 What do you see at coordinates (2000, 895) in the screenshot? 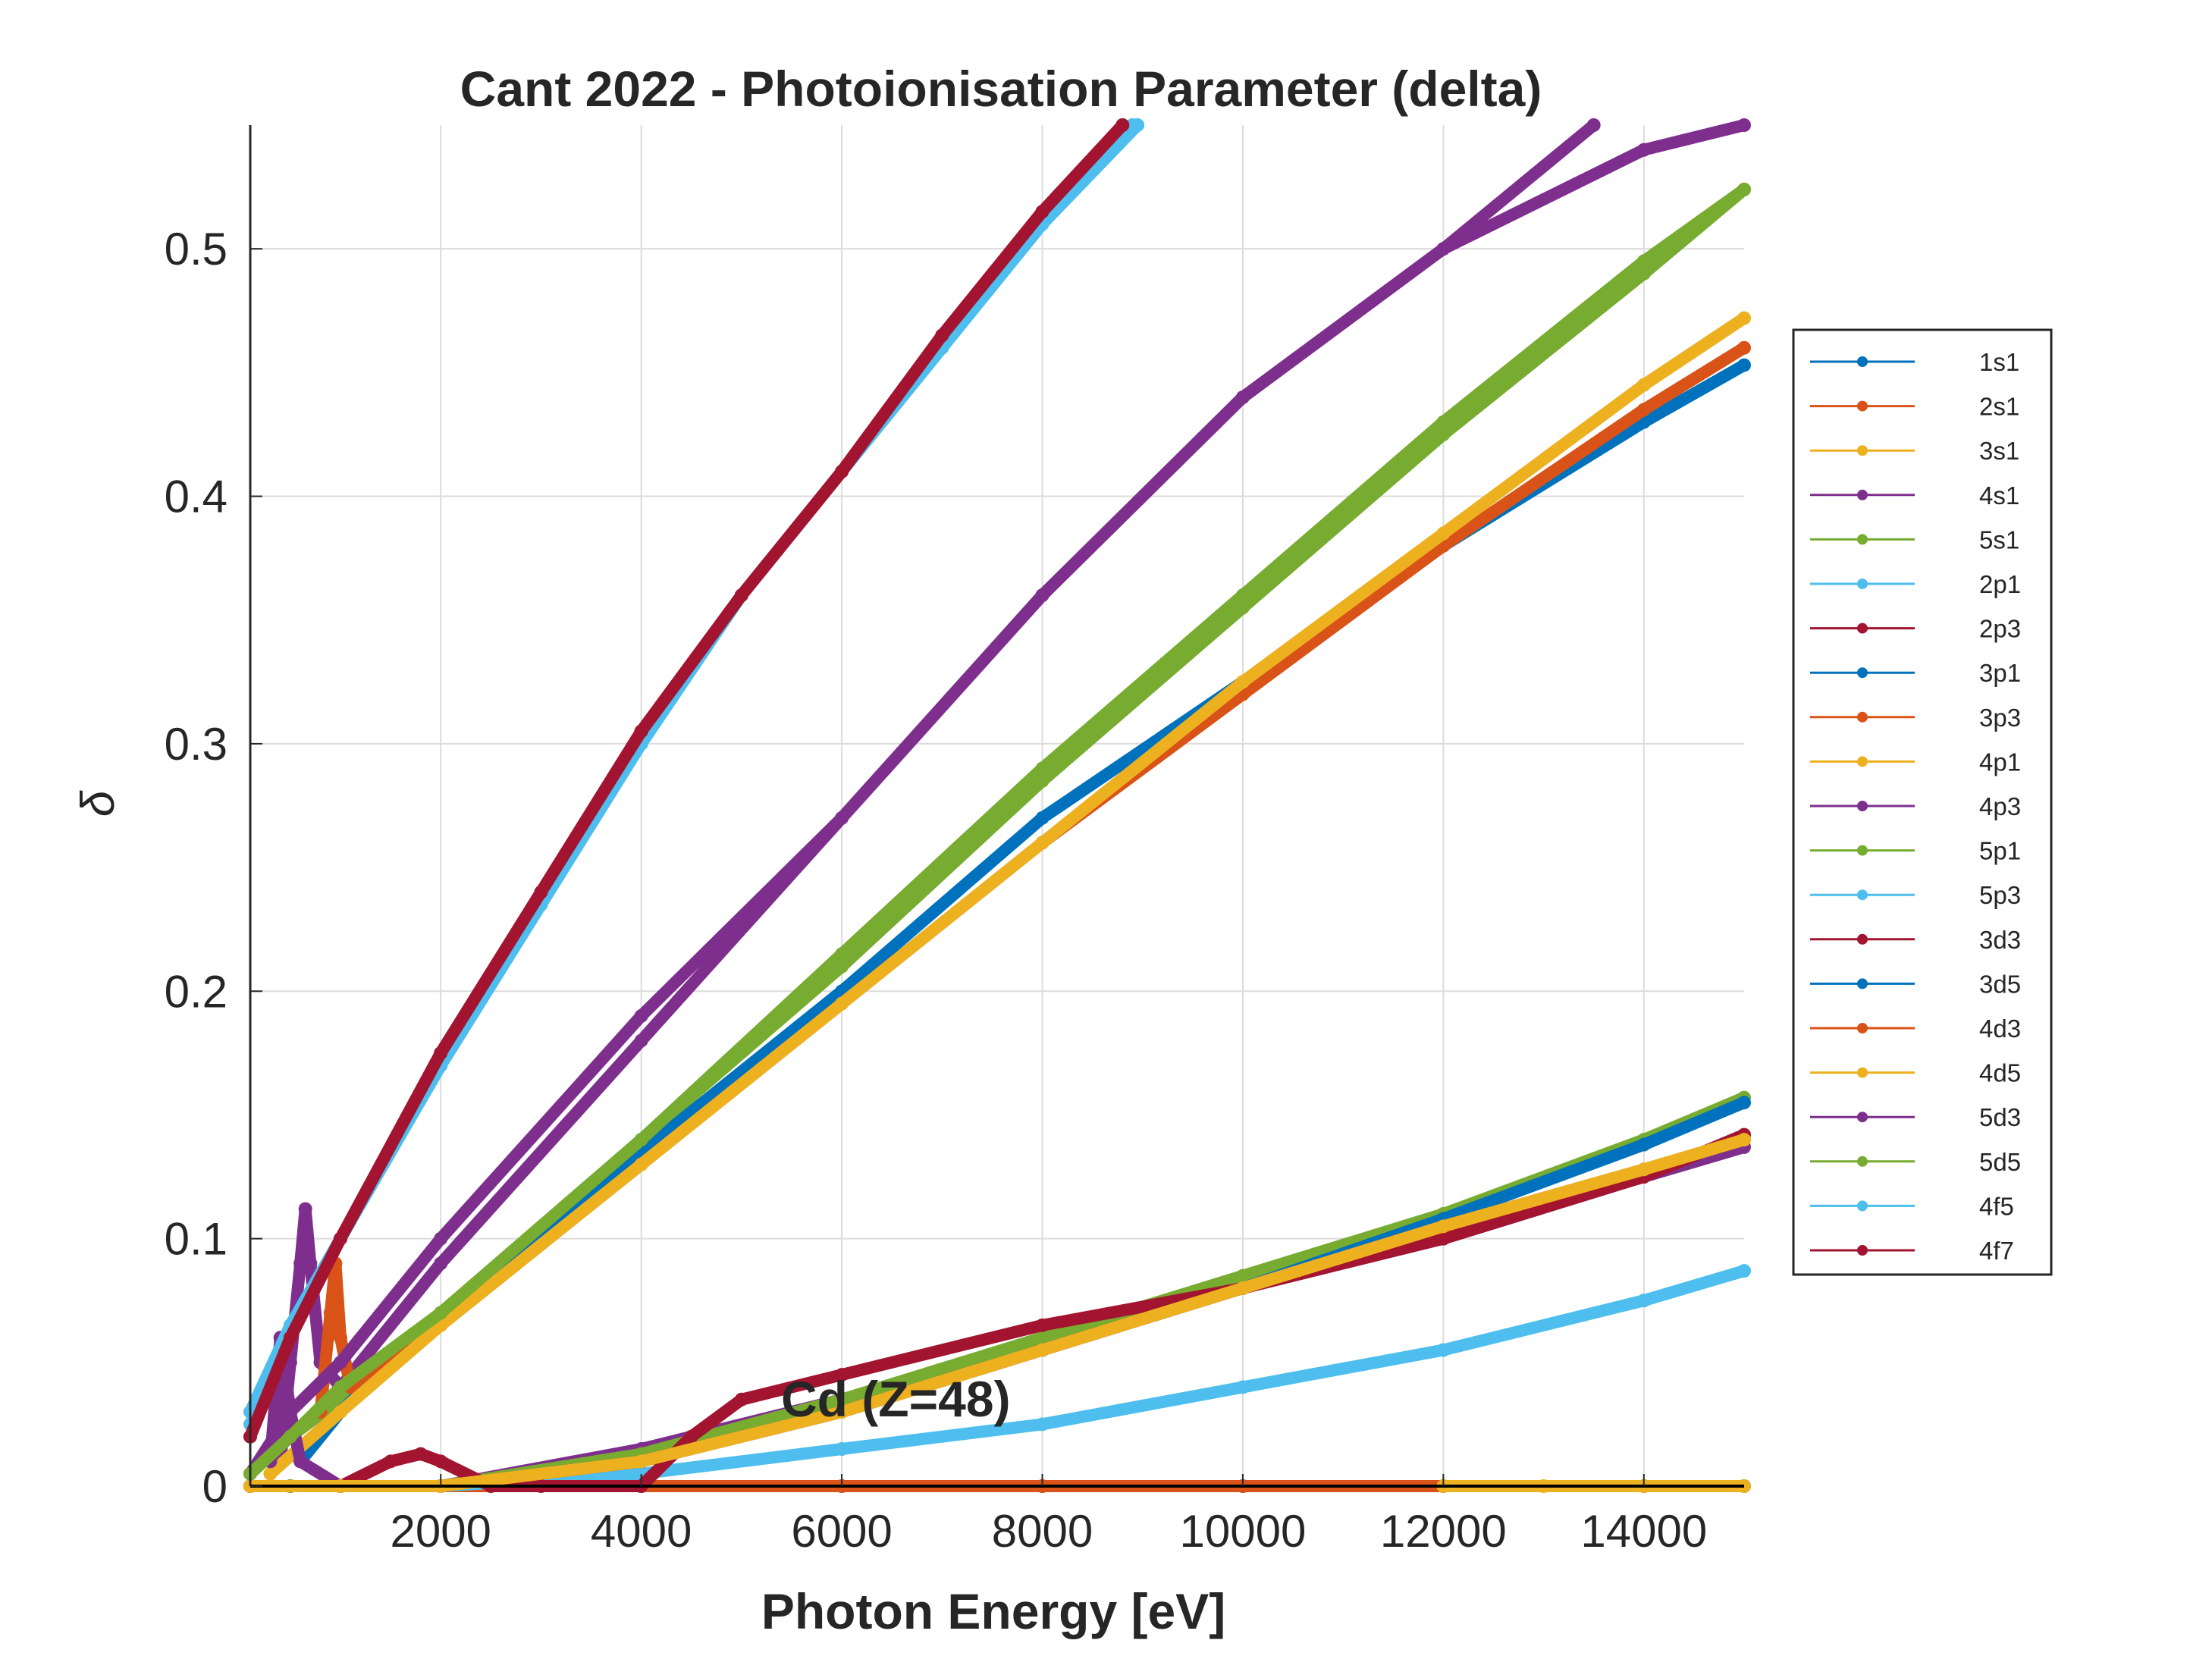
I see `legend-entry-label: 5p3` at bounding box center [2000, 895].